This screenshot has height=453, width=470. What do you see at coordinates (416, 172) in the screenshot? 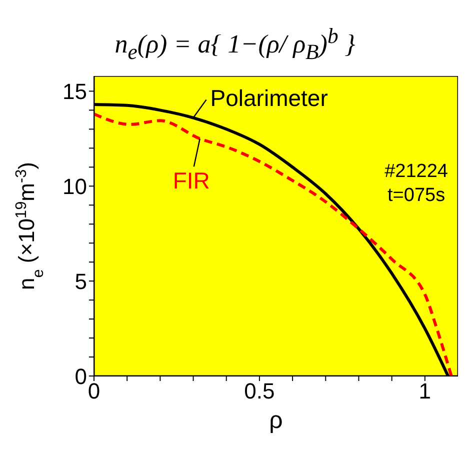
I see `annotation: #21224` at bounding box center [416, 172].